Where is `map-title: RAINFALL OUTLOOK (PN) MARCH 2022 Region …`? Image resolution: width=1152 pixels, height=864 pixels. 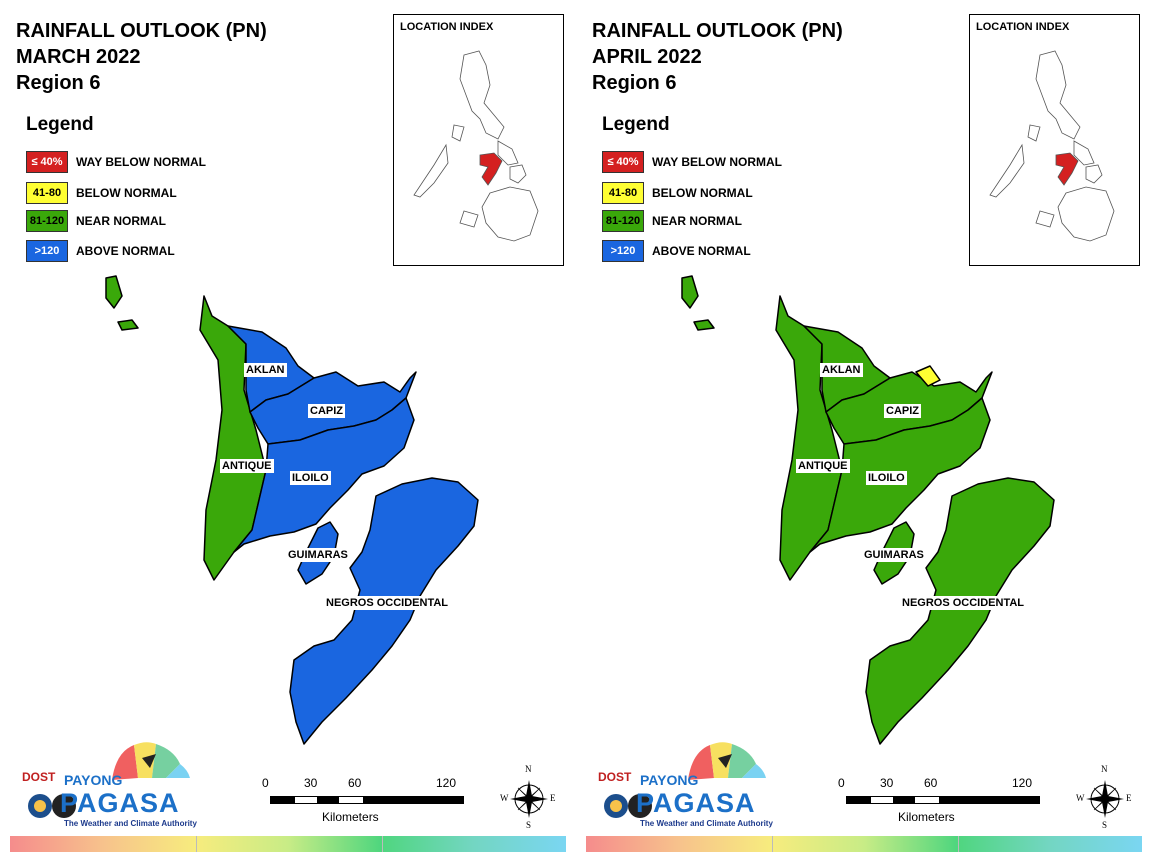
map-title: RAINFALL OUTLOOK (PN) MARCH 2022 Region … is located at coordinates (141, 57).